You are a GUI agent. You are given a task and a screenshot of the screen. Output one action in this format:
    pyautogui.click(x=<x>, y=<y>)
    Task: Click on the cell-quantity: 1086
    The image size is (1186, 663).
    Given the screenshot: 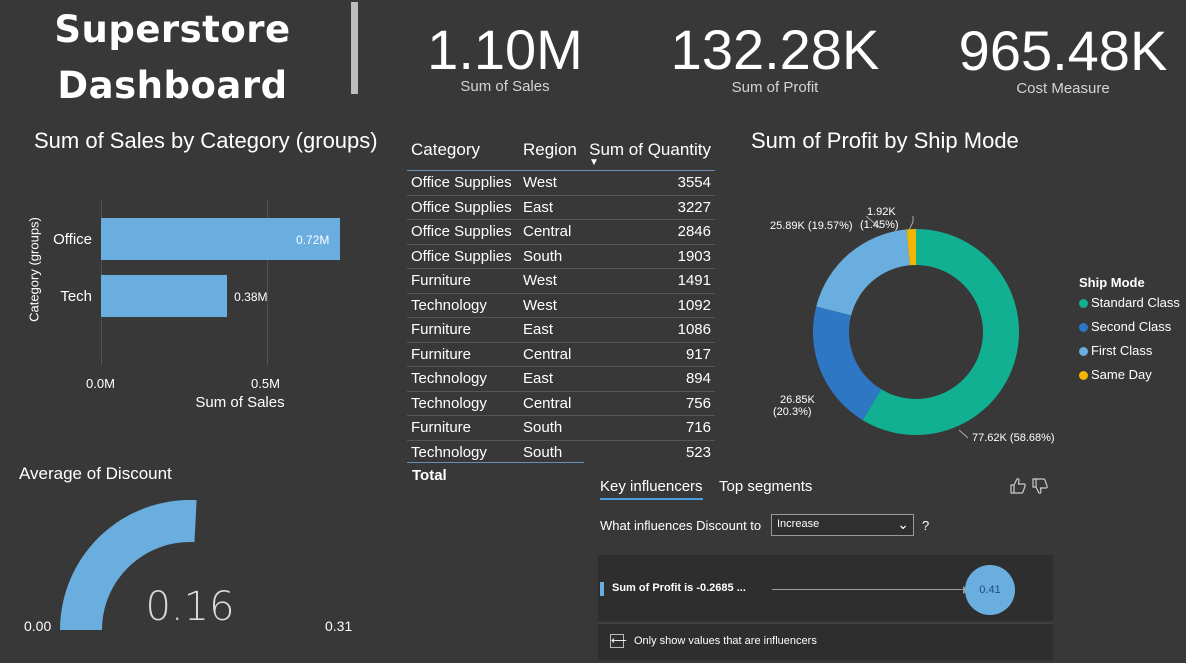 What is the action you would take?
    pyautogui.click(x=650, y=329)
    